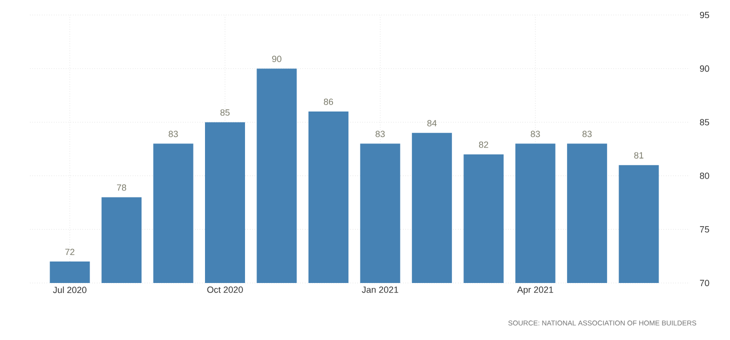 Image resolution: width=730 pixels, height=340 pixels. What do you see at coordinates (705, 175) in the screenshot?
I see `y-tick-label: 80` at bounding box center [705, 175].